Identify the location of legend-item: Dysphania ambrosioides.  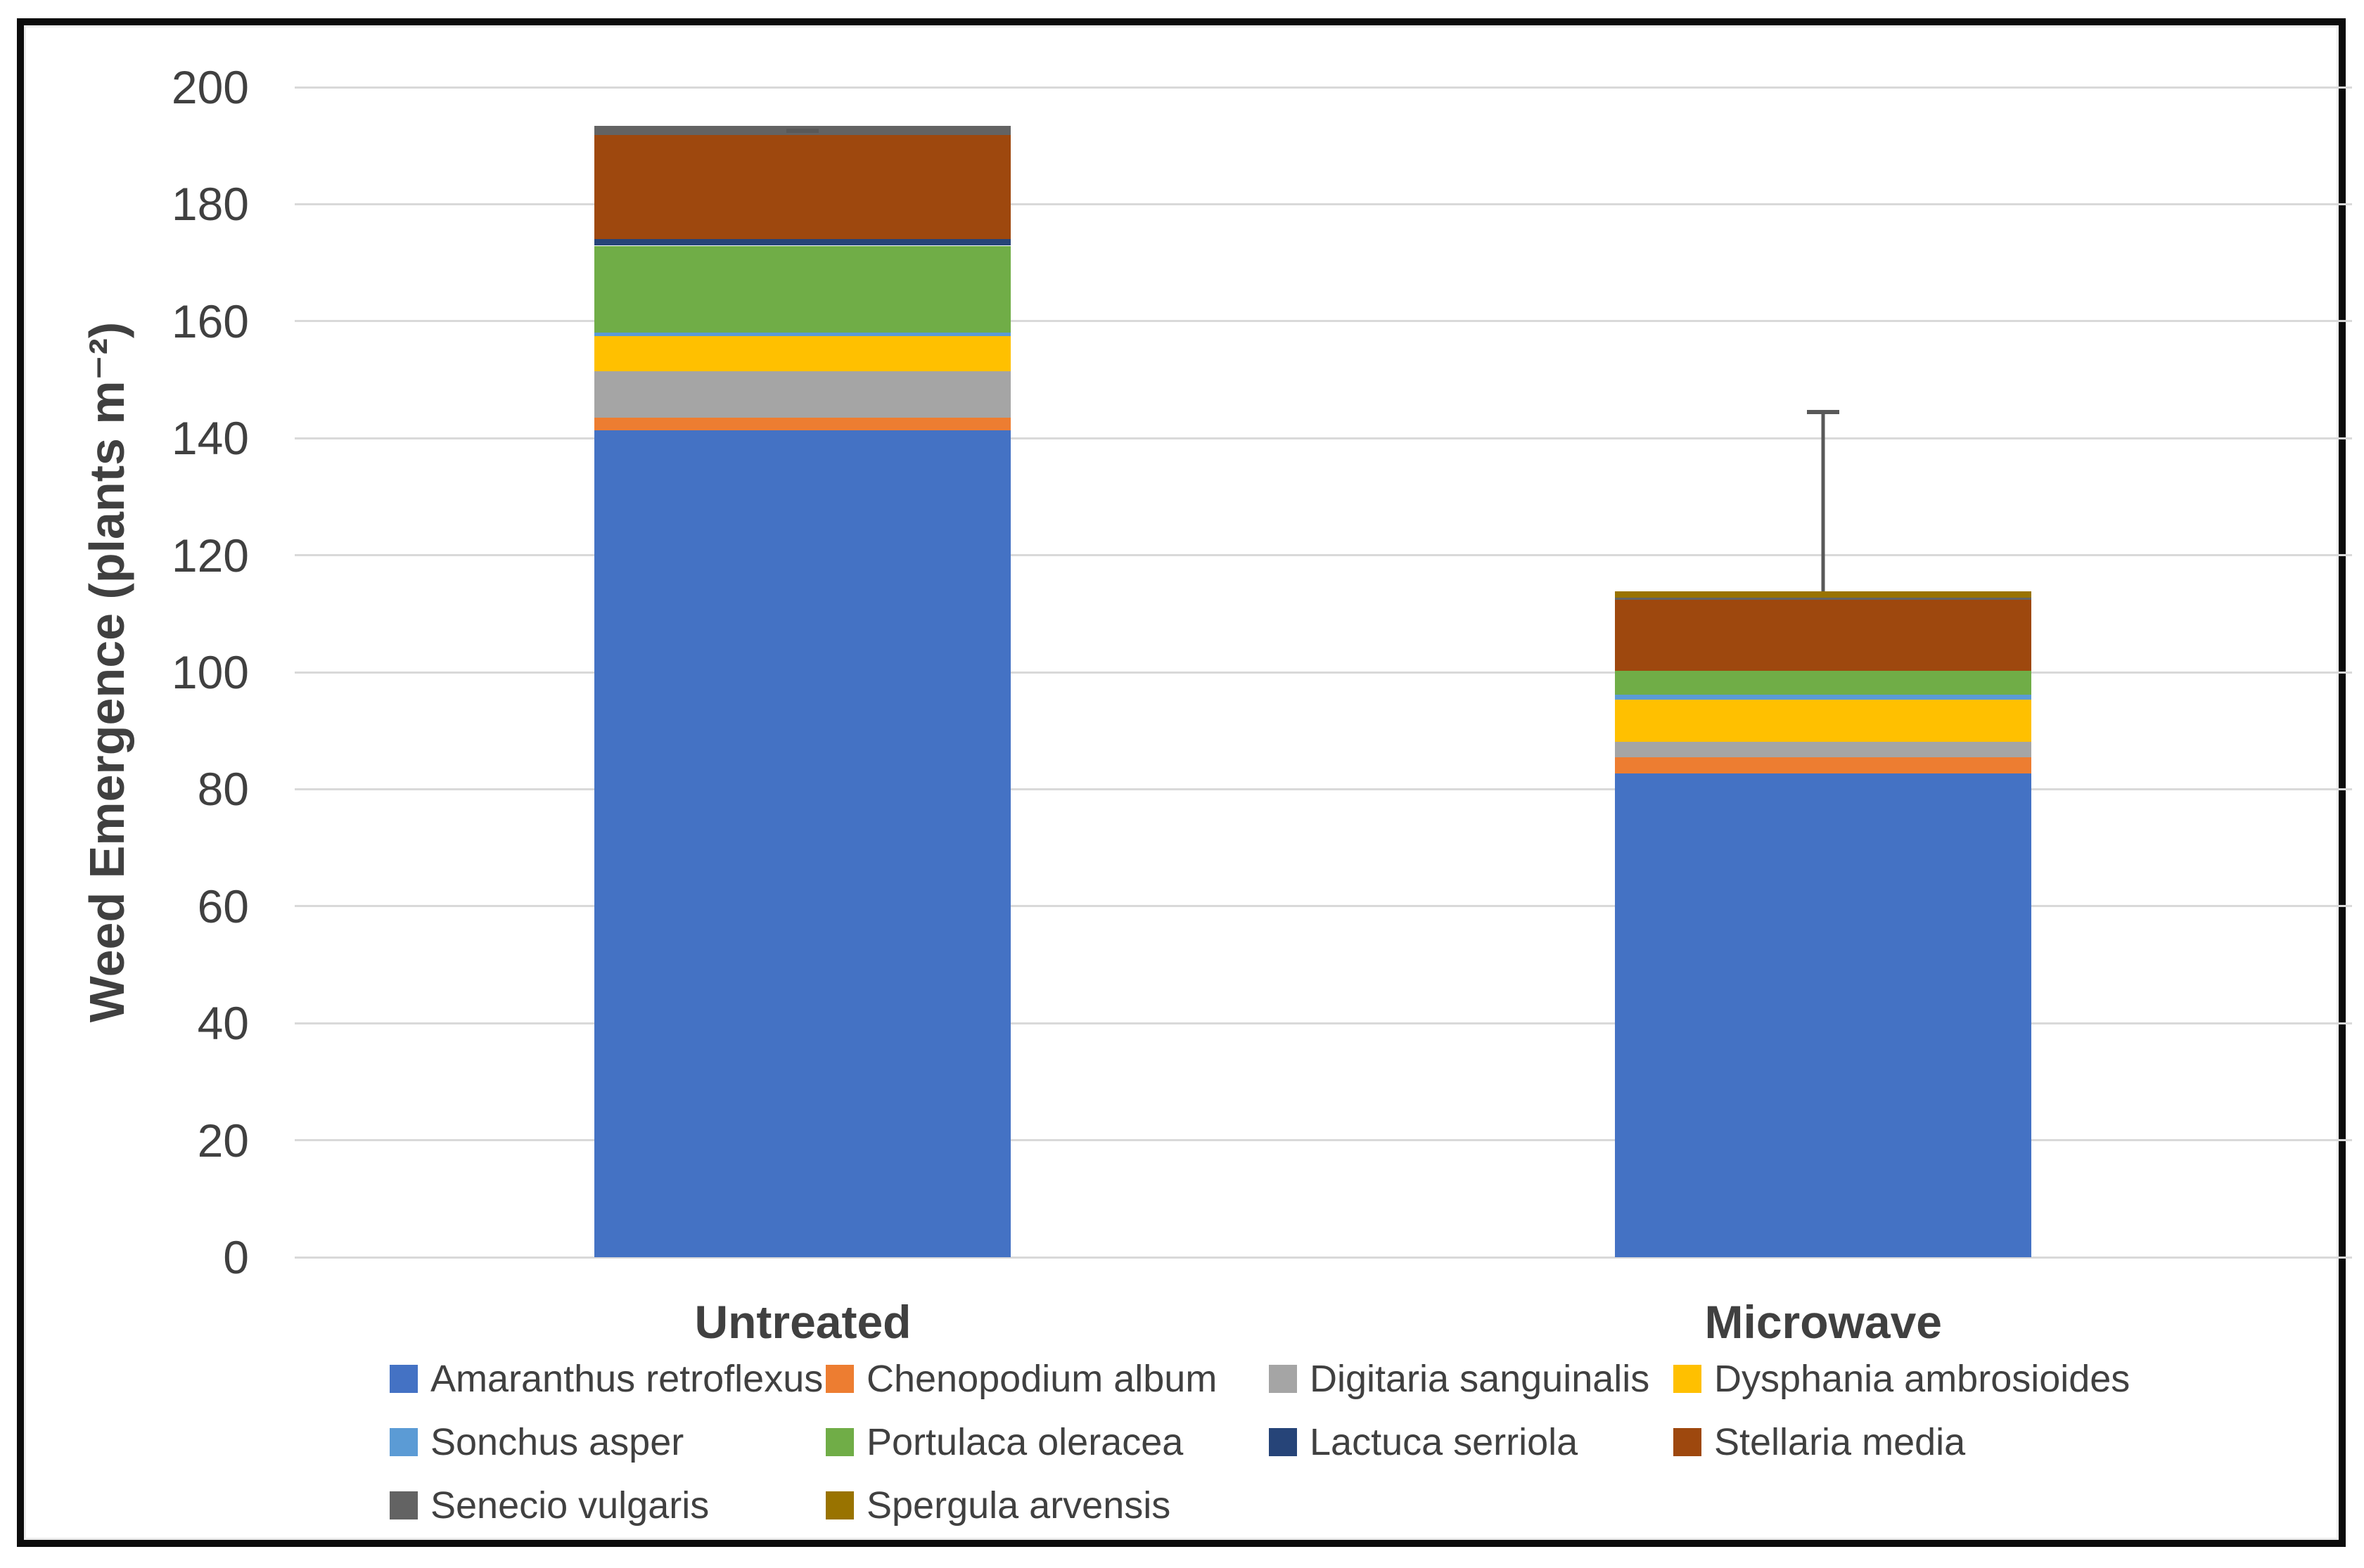
(1902, 1379).